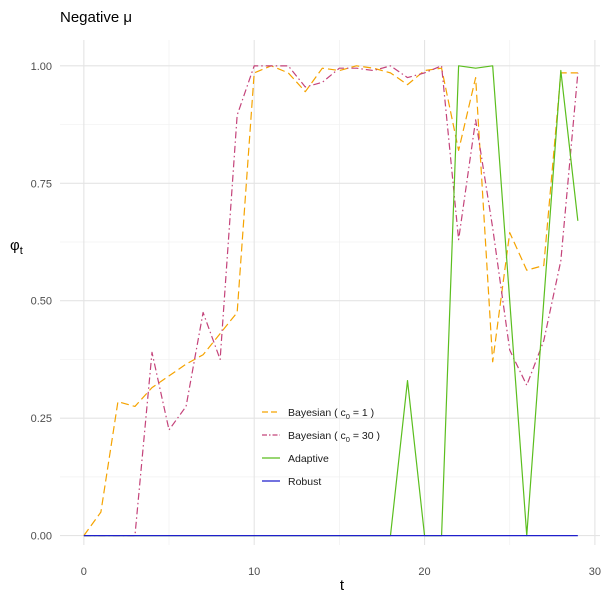 The width and height of the screenshot is (604, 598). I want to click on legend-label-2: Adaptive, so click(308, 459).